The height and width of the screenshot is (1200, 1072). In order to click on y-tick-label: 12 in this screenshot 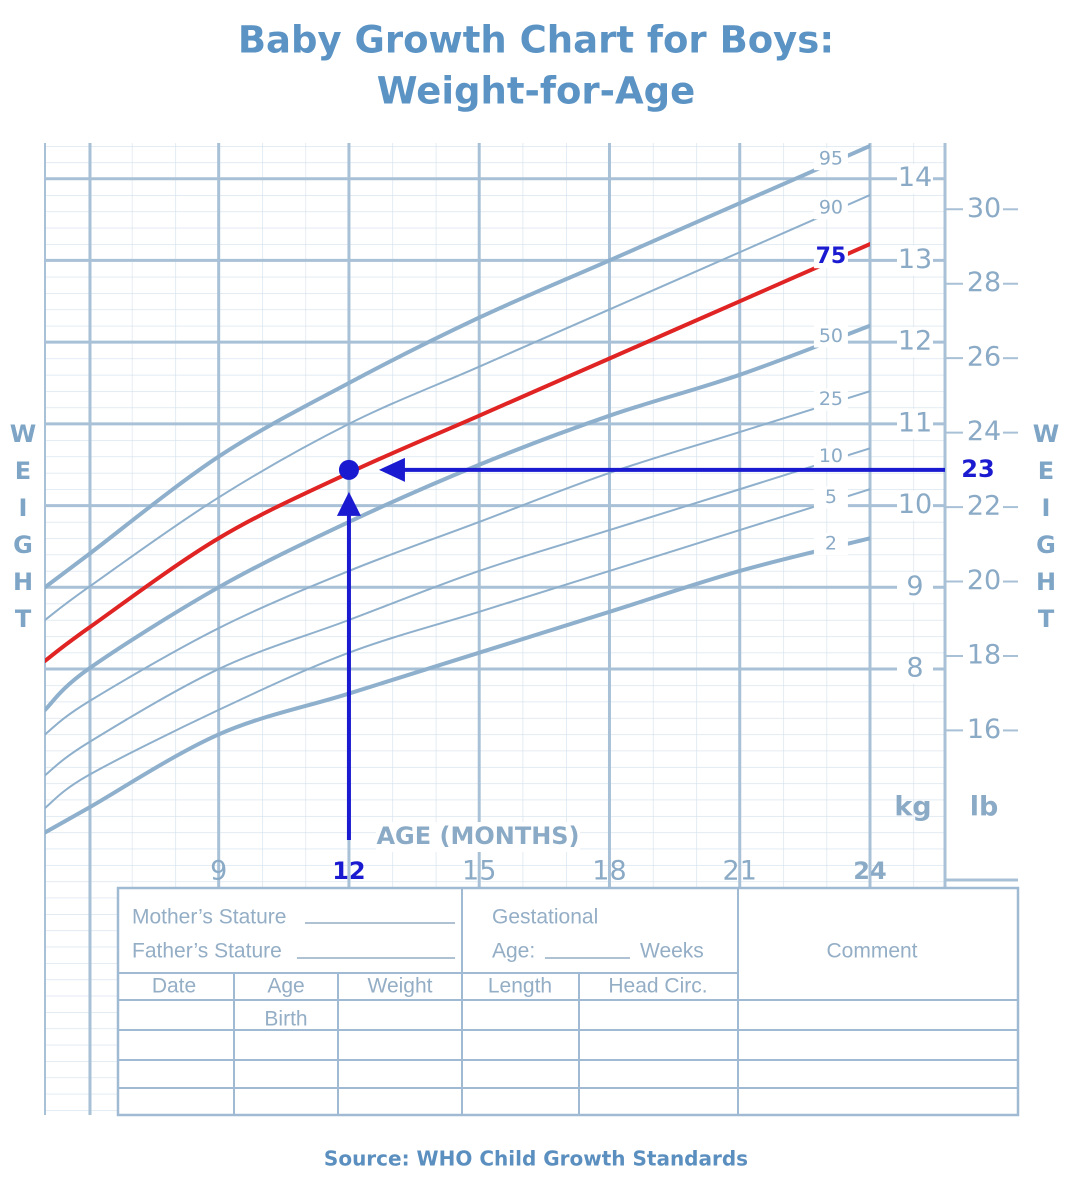, I will do `click(915, 341)`.